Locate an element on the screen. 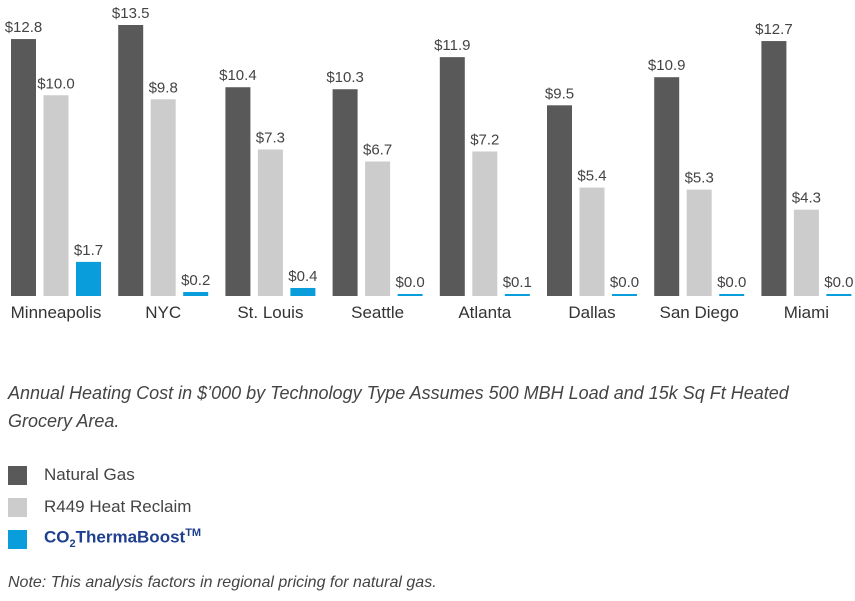 This screenshot has height=601, width=855. bar-dallas-co2thermaboost is located at coordinates (624, 295).